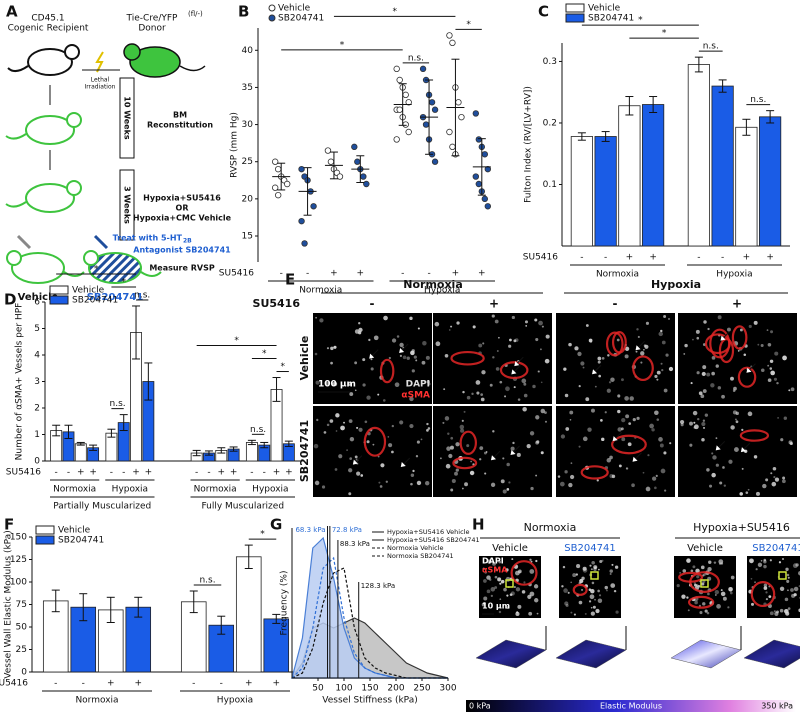  What do you see at coordinates (737, 304) in the screenshot?
I see `column-label: +` at bounding box center [737, 304].